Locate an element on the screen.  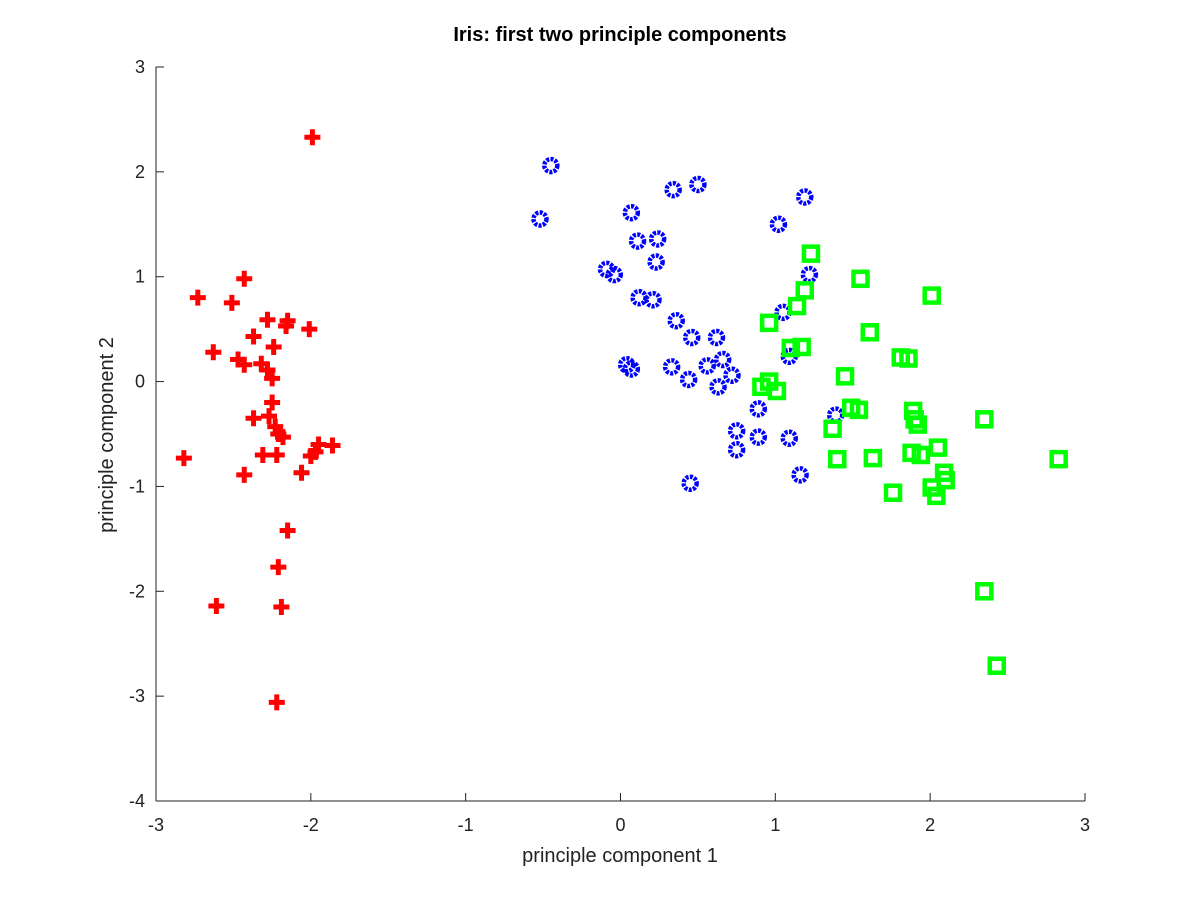
x-tick-label: 0 is located at coordinates (620, 825).